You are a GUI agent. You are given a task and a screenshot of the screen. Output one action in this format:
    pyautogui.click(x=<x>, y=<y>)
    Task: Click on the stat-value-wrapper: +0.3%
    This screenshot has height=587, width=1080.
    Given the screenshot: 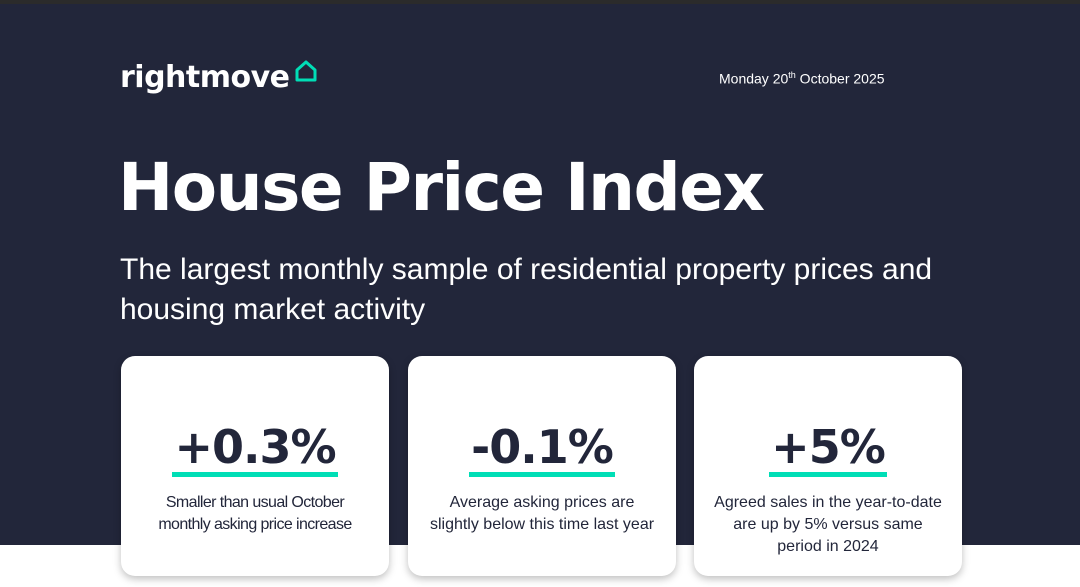 What is the action you would take?
    pyautogui.click(x=255, y=449)
    